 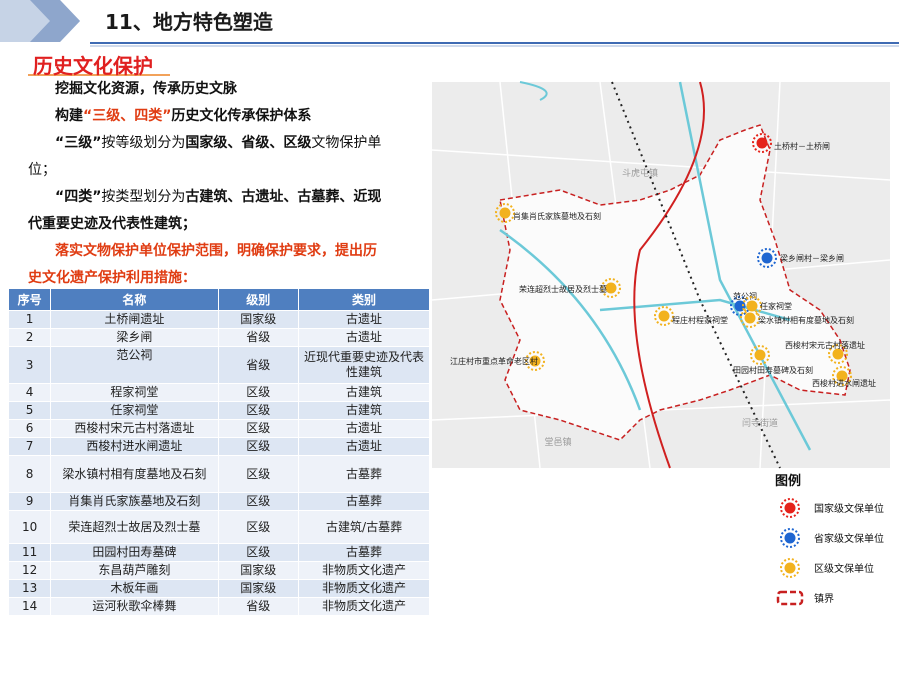 I want to click on table-cell: 梁水镇村相有度墓地及石刻, so click(x=134, y=474).